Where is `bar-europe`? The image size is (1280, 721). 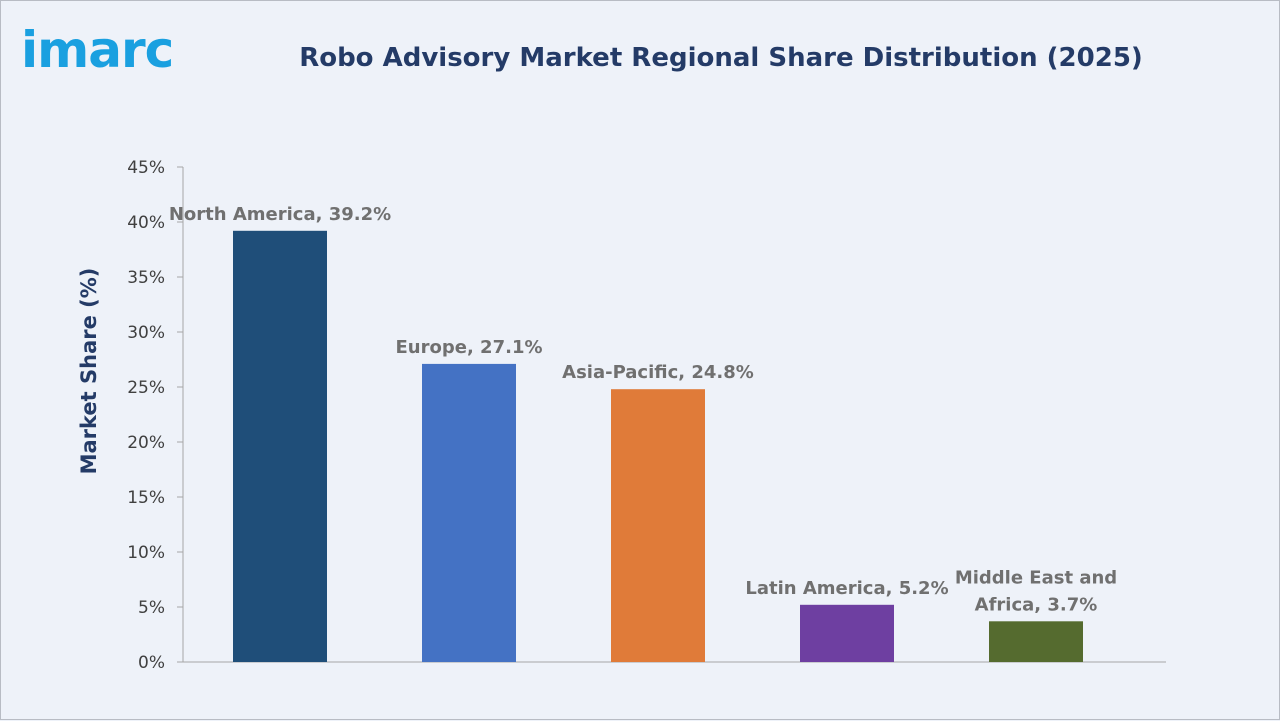 bar-europe is located at coordinates (469, 512).